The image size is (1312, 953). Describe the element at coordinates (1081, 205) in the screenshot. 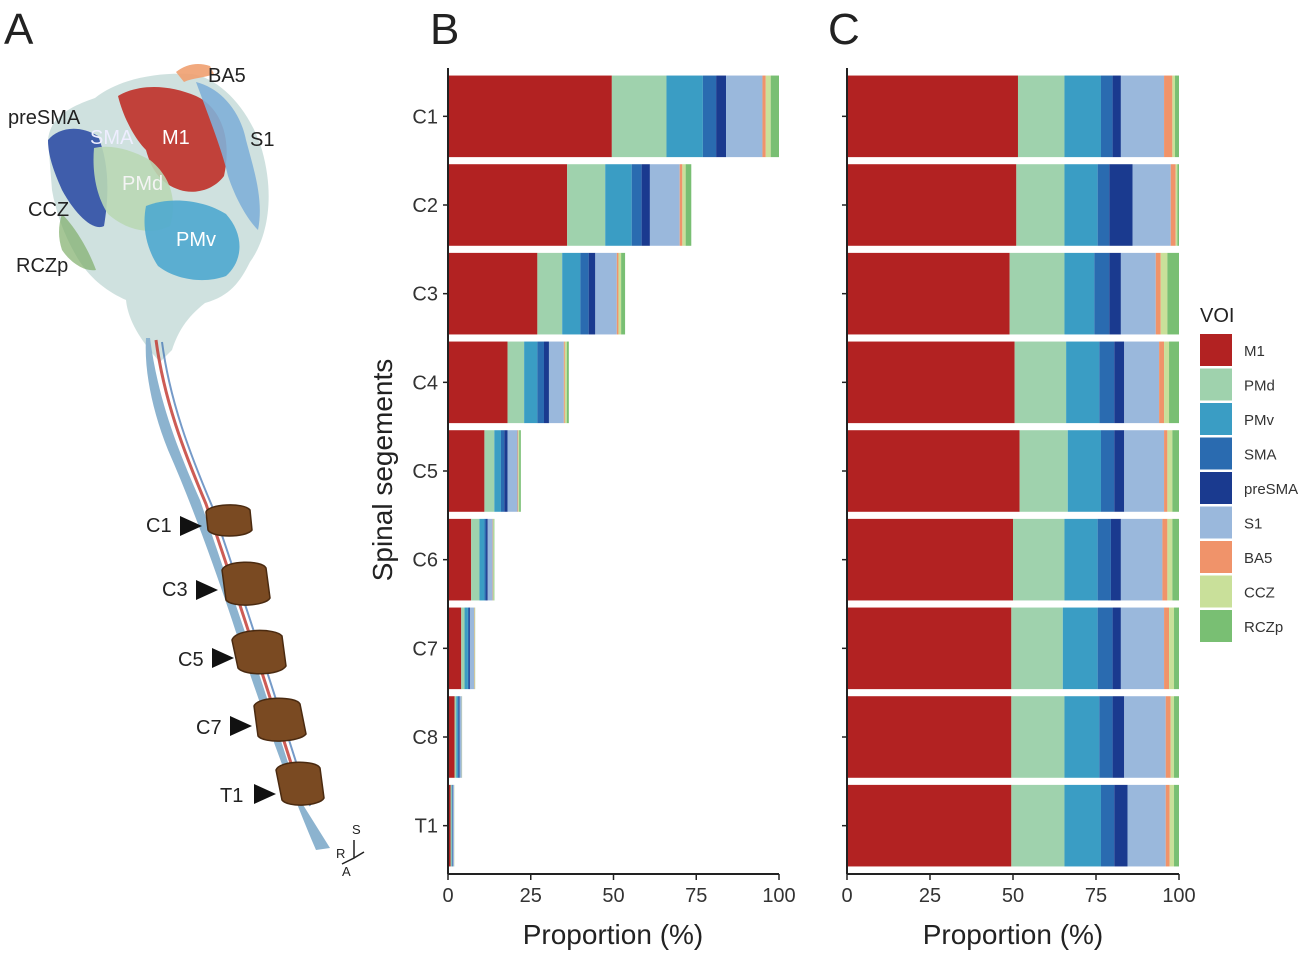

I see `chart-c-bar-c2-pmv` at that location.